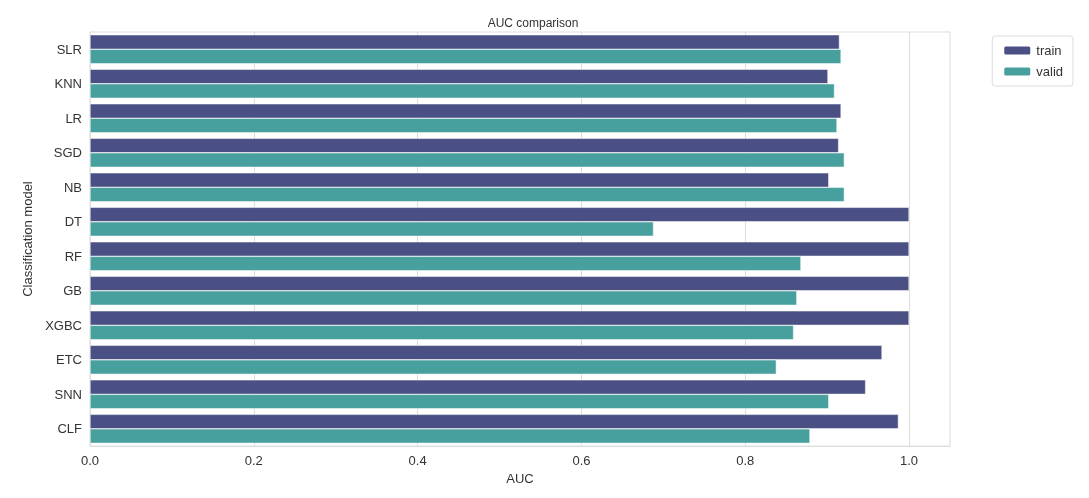 Image resolution: width=1089 pixels, height=498 pixels. I want to click on y-axis-title: Classification model, so click(28, 239).